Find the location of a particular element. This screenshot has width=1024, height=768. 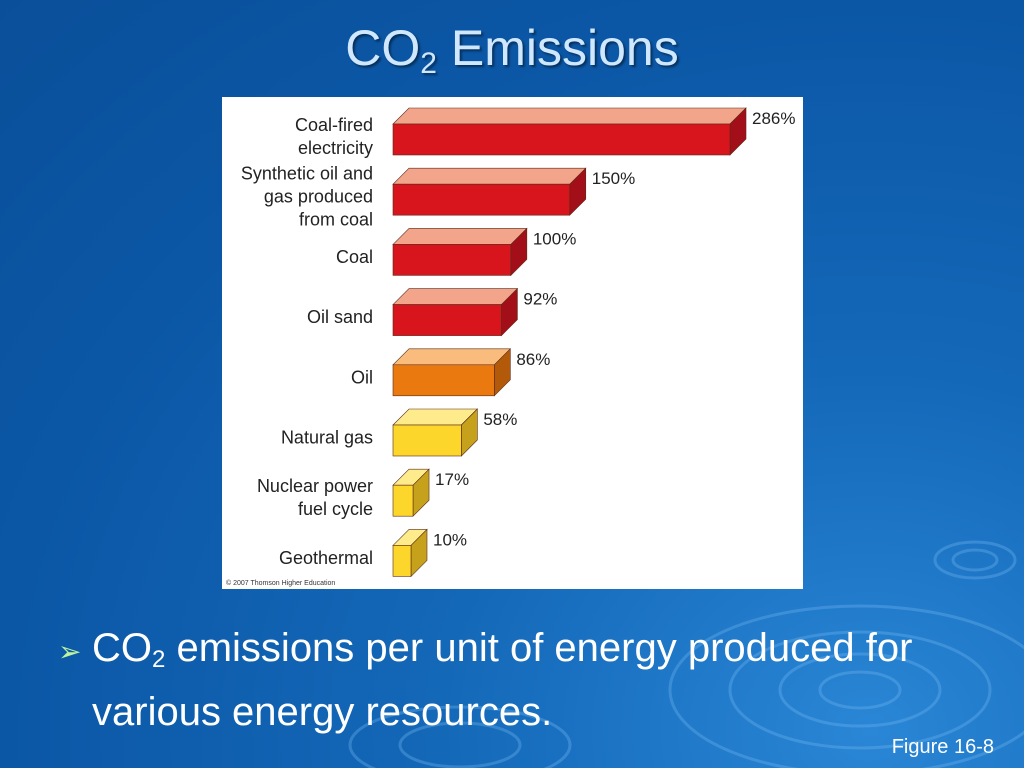

bar-value-label: 92% is located at coordinates (540, 299).